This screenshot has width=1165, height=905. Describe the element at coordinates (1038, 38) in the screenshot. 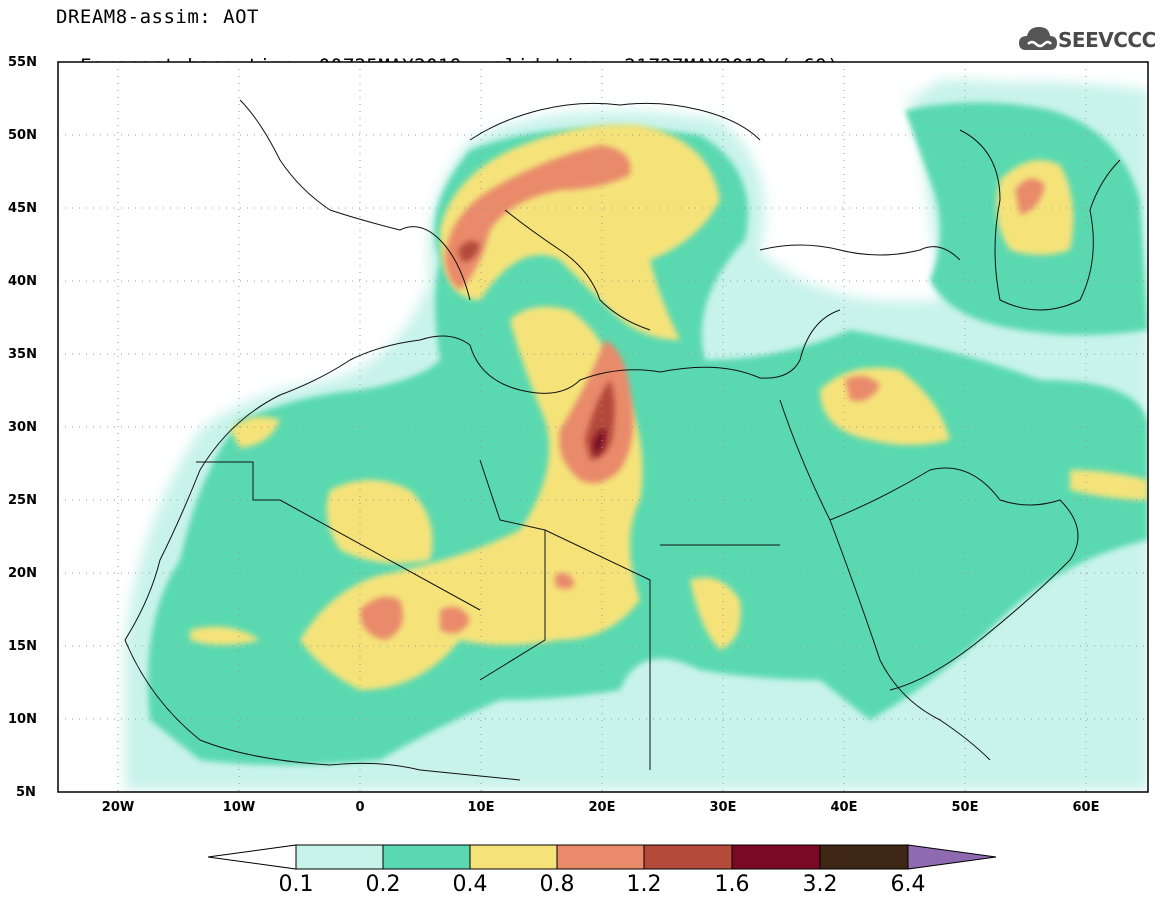

I see `cloud-icon` at that location.